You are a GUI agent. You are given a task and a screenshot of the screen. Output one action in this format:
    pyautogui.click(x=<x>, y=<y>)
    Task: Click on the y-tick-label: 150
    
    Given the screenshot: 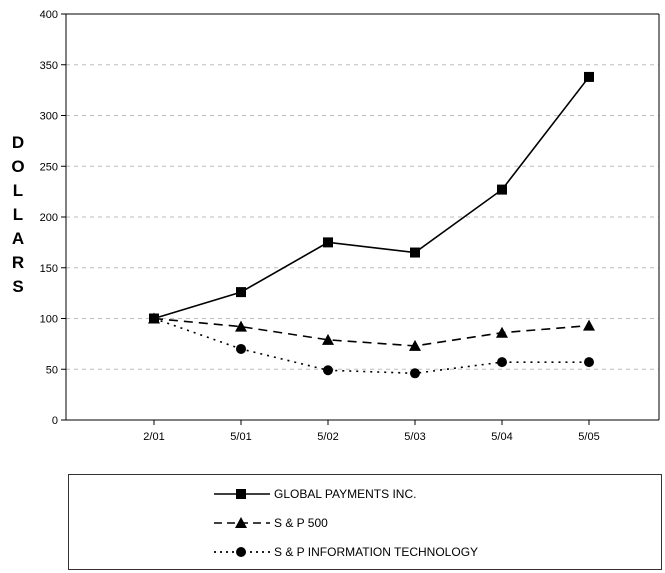 What is the action you would take?
    pyautogui.click(x=49, y=269)
    